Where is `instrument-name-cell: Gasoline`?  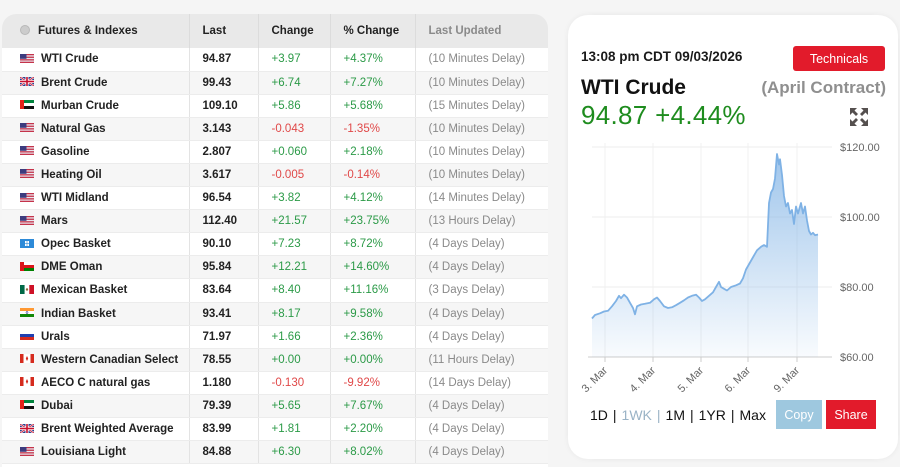 instrument-name-cell: Gasoline is located at coordinates (96, 152).